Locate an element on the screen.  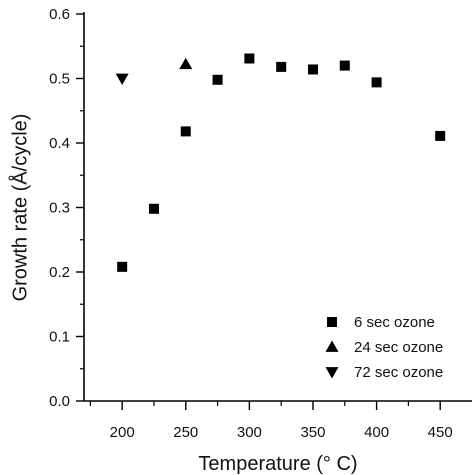
x-axis-title: Temperature (° C) is located at coordinates (277, 464).